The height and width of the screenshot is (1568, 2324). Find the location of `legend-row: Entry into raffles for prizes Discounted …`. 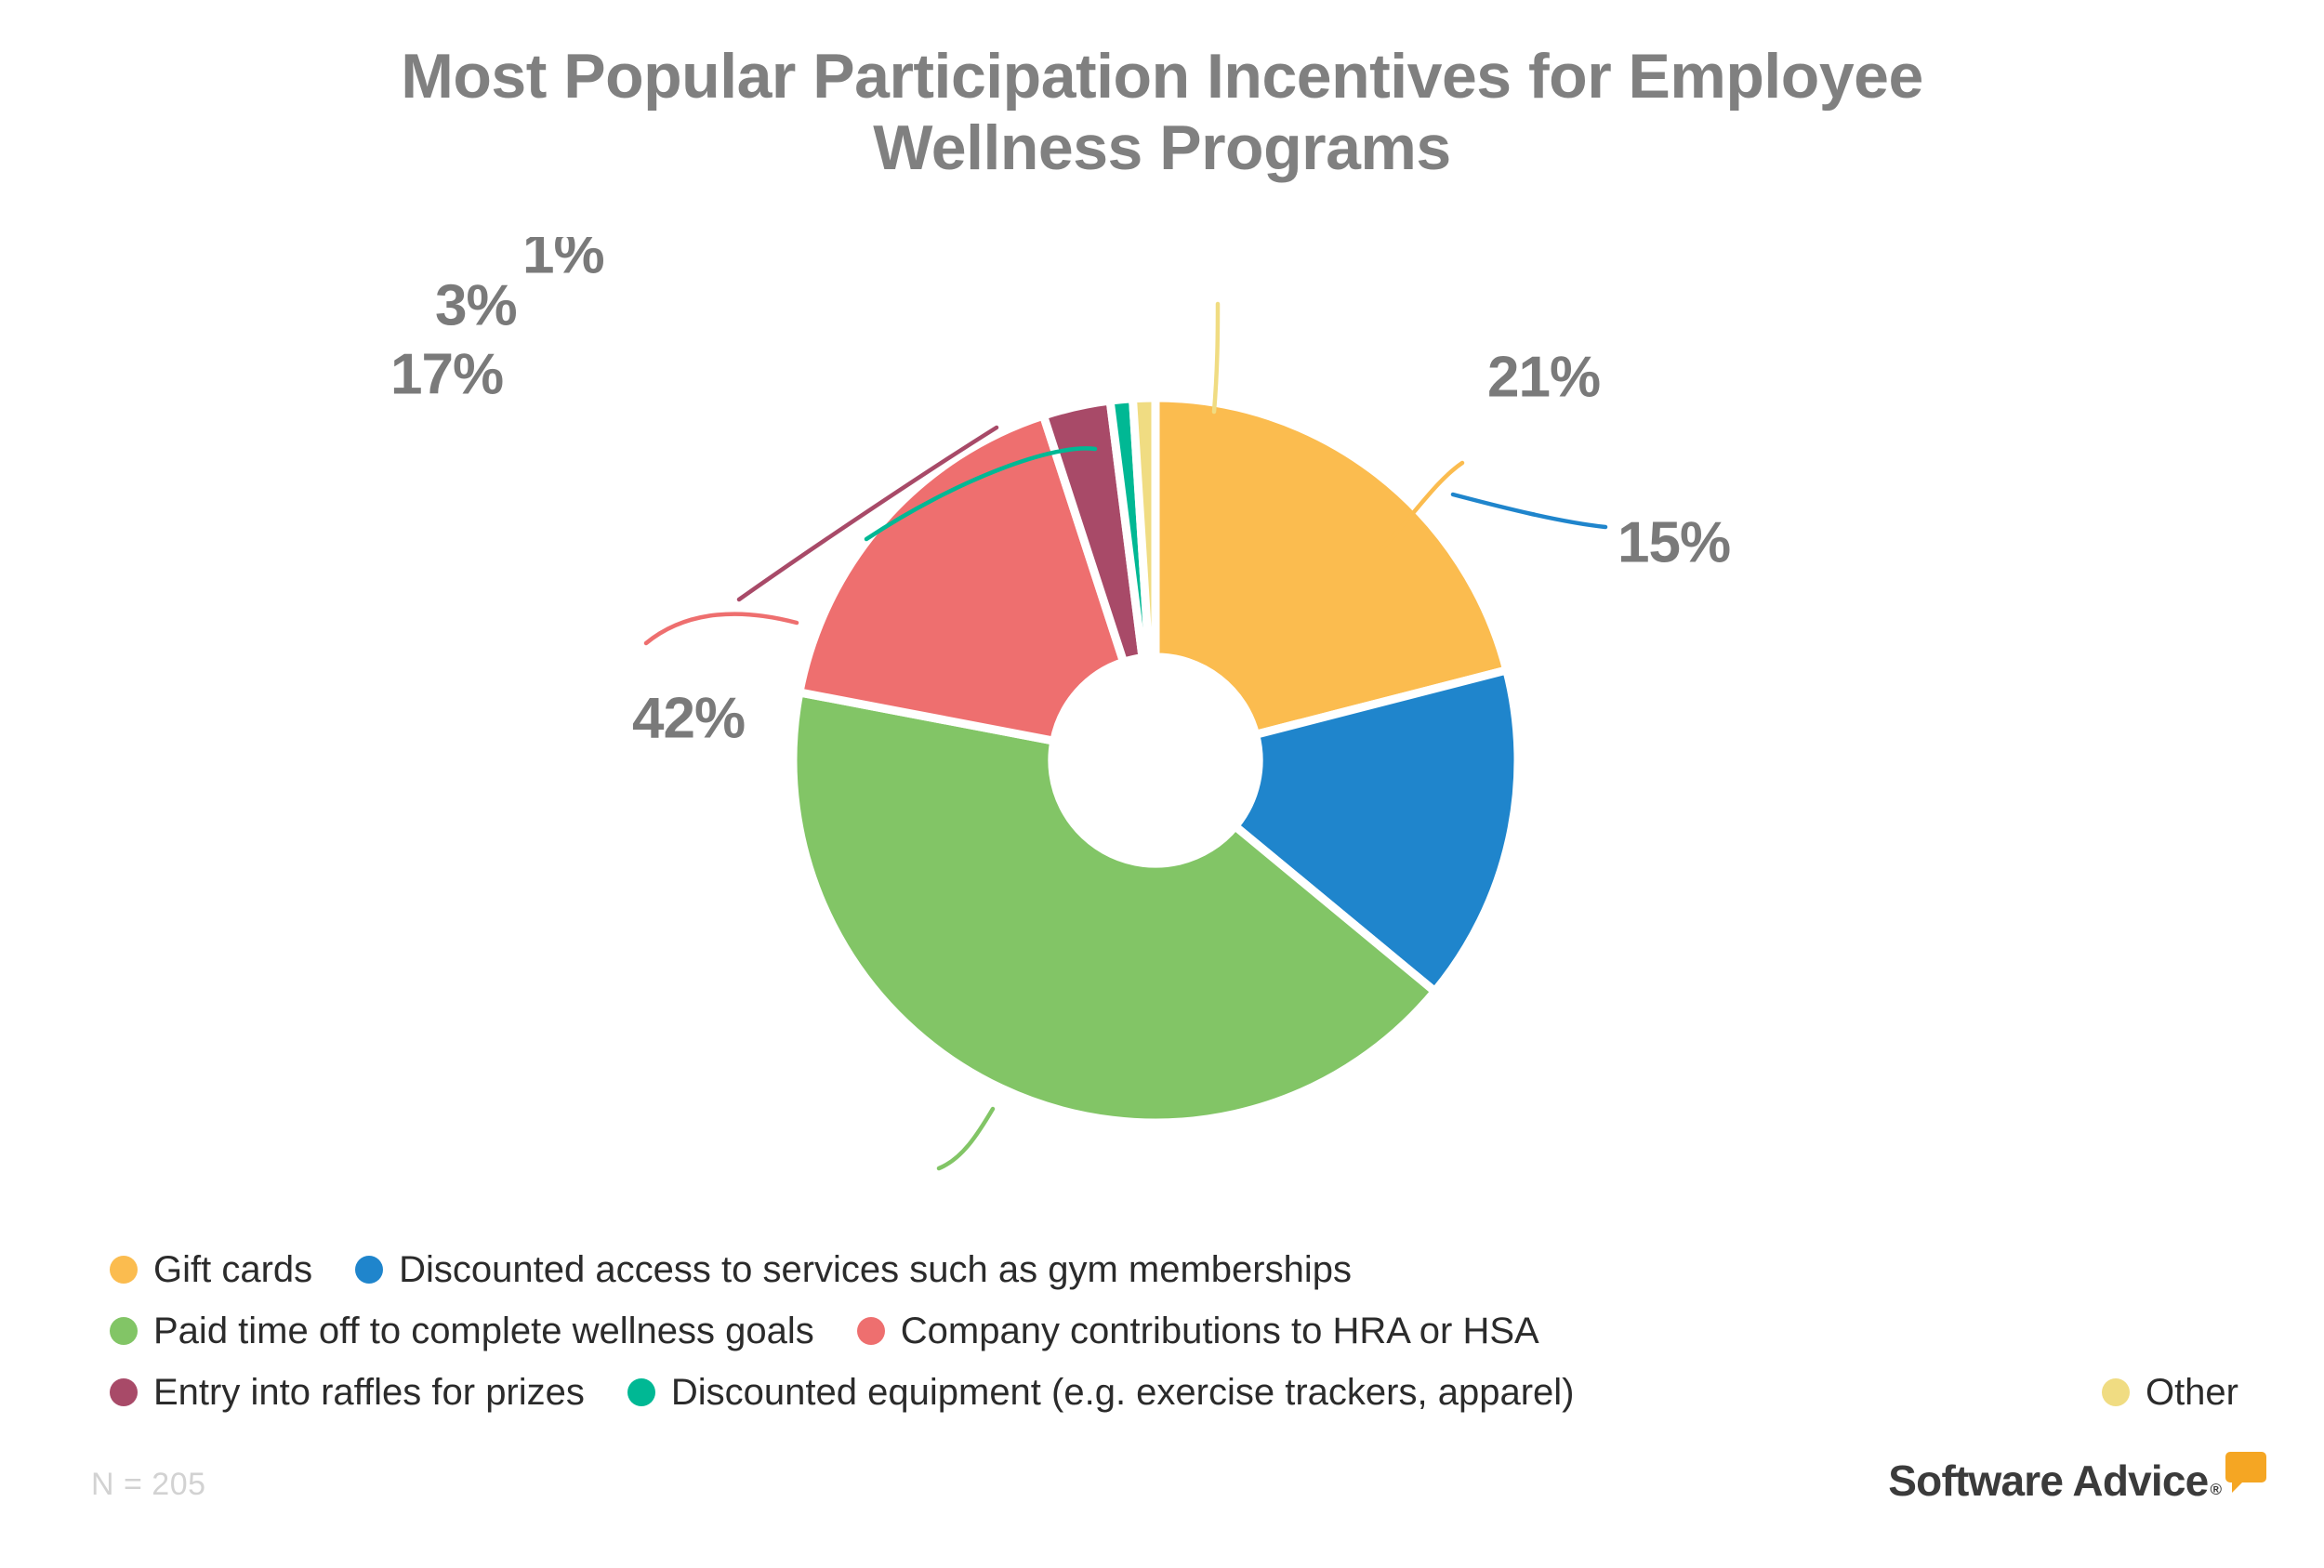

legend-row: Entry into raffles for prizes Discounted … is located at coordinates (1174, 1393).